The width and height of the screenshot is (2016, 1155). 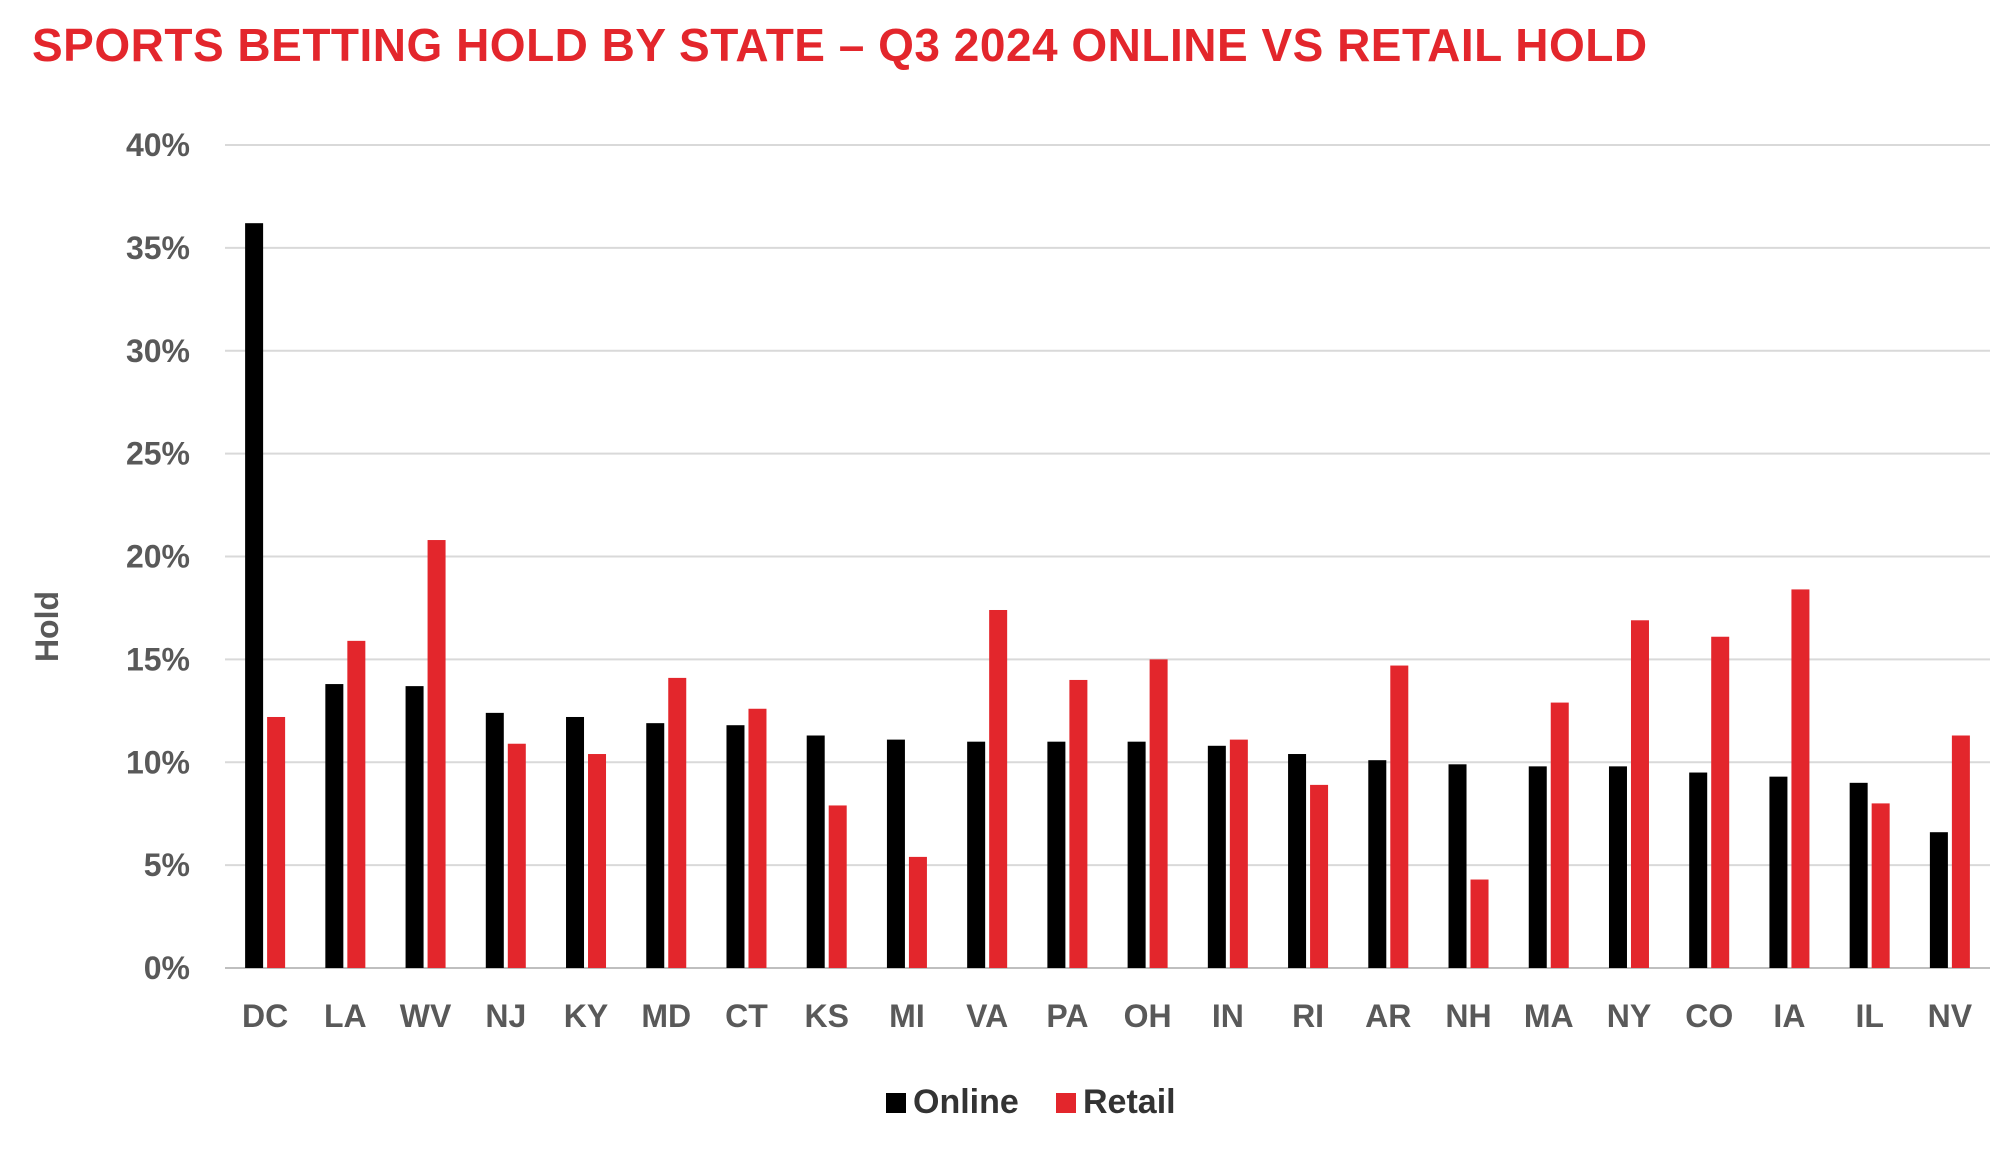 I want to click on x-tick-label: MA, so click(x=1549, y=1016).